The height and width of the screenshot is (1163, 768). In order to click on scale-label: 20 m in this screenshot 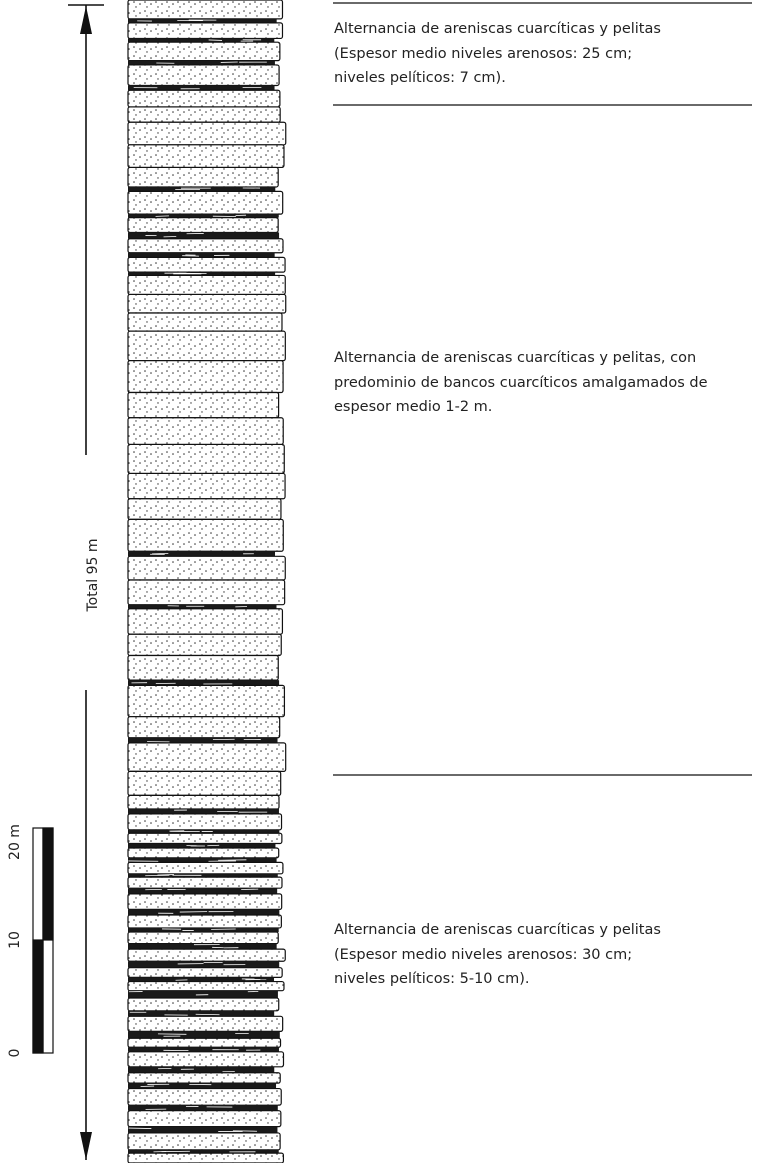, I will do `click(15, 842)`.